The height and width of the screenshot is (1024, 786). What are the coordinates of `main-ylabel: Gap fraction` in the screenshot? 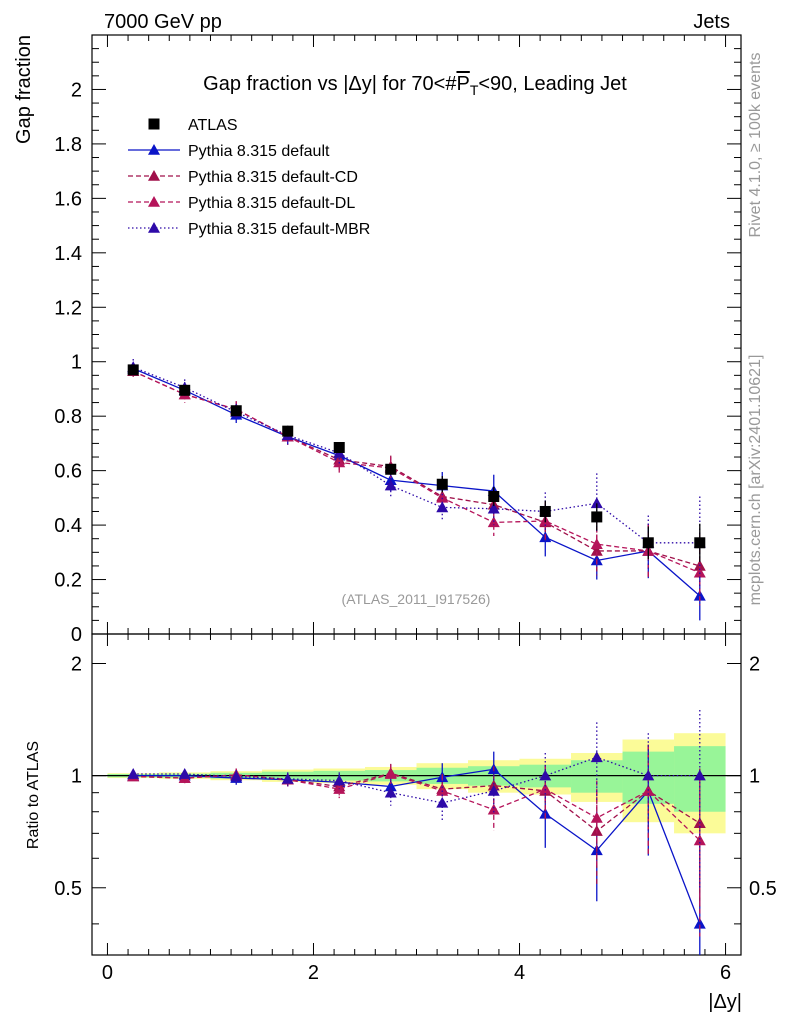 It's located at (24, 89).